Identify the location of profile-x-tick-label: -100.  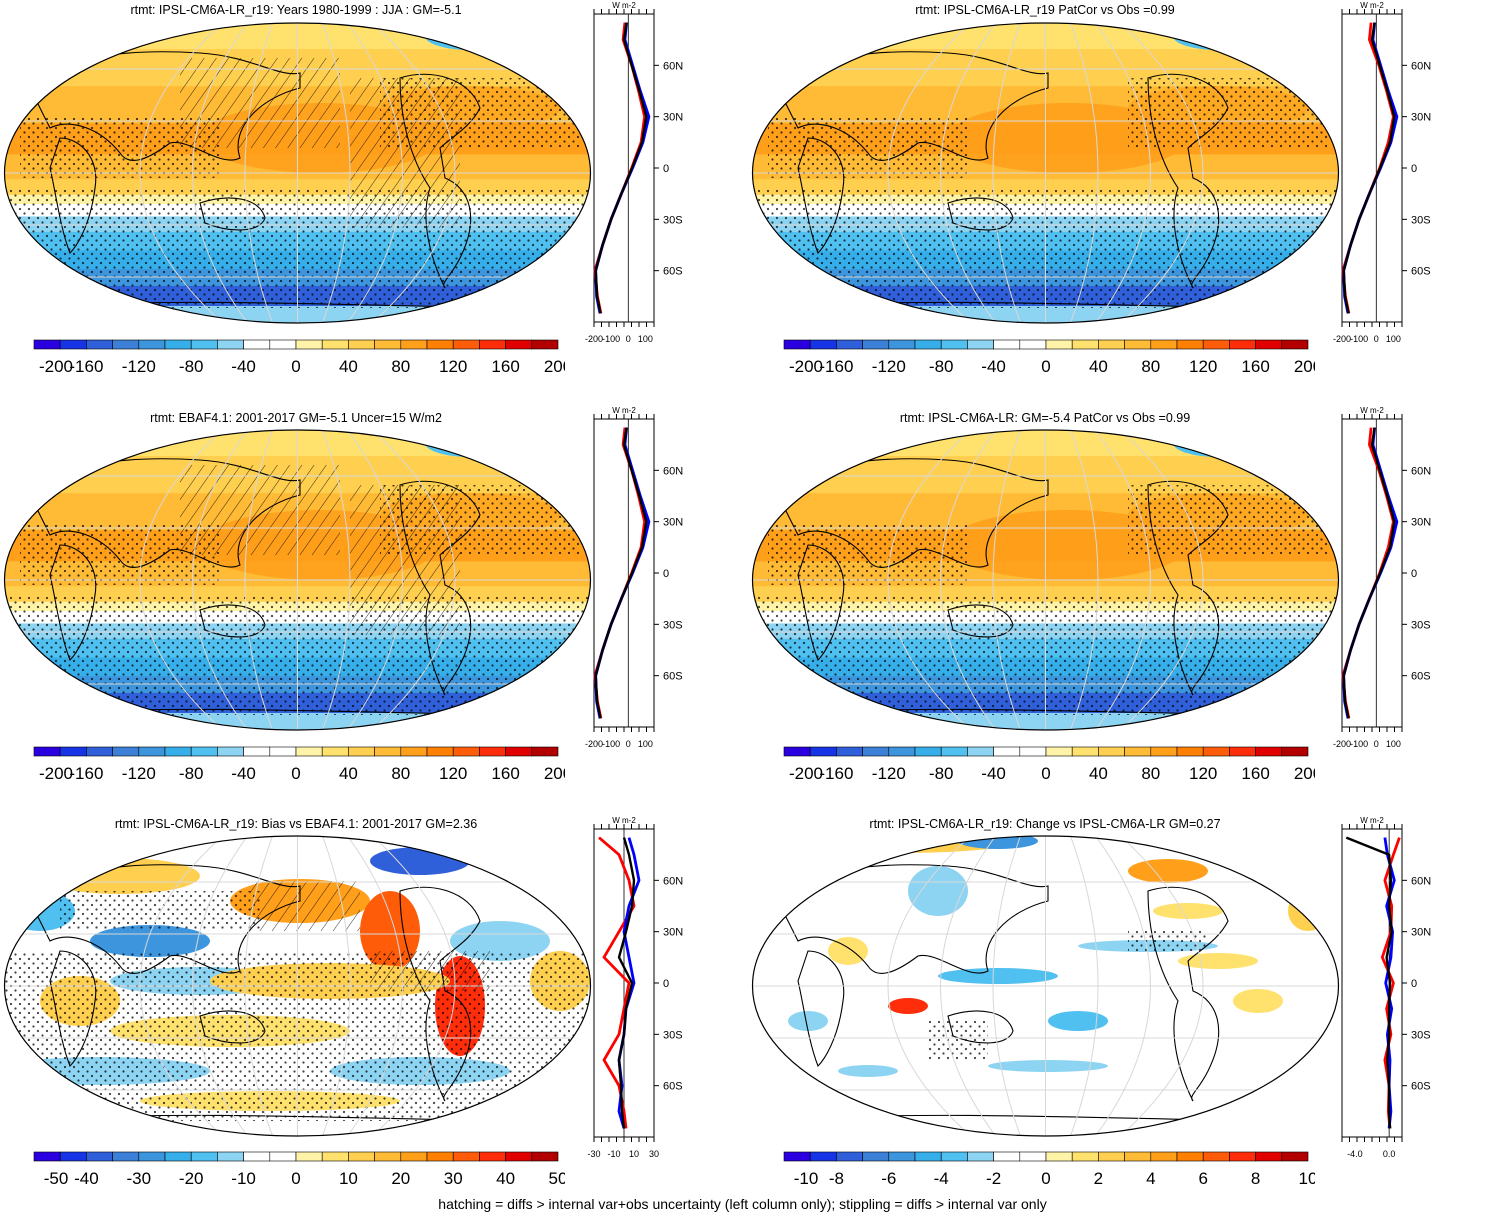
(1359, 339).